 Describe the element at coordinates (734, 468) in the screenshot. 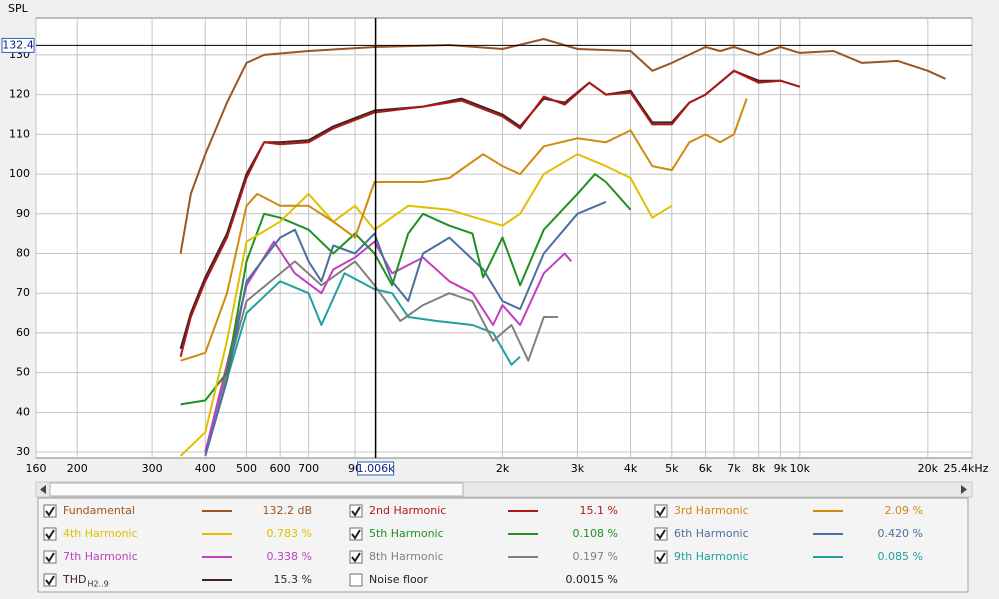

I see `x-tick-label: 7k` at that location.